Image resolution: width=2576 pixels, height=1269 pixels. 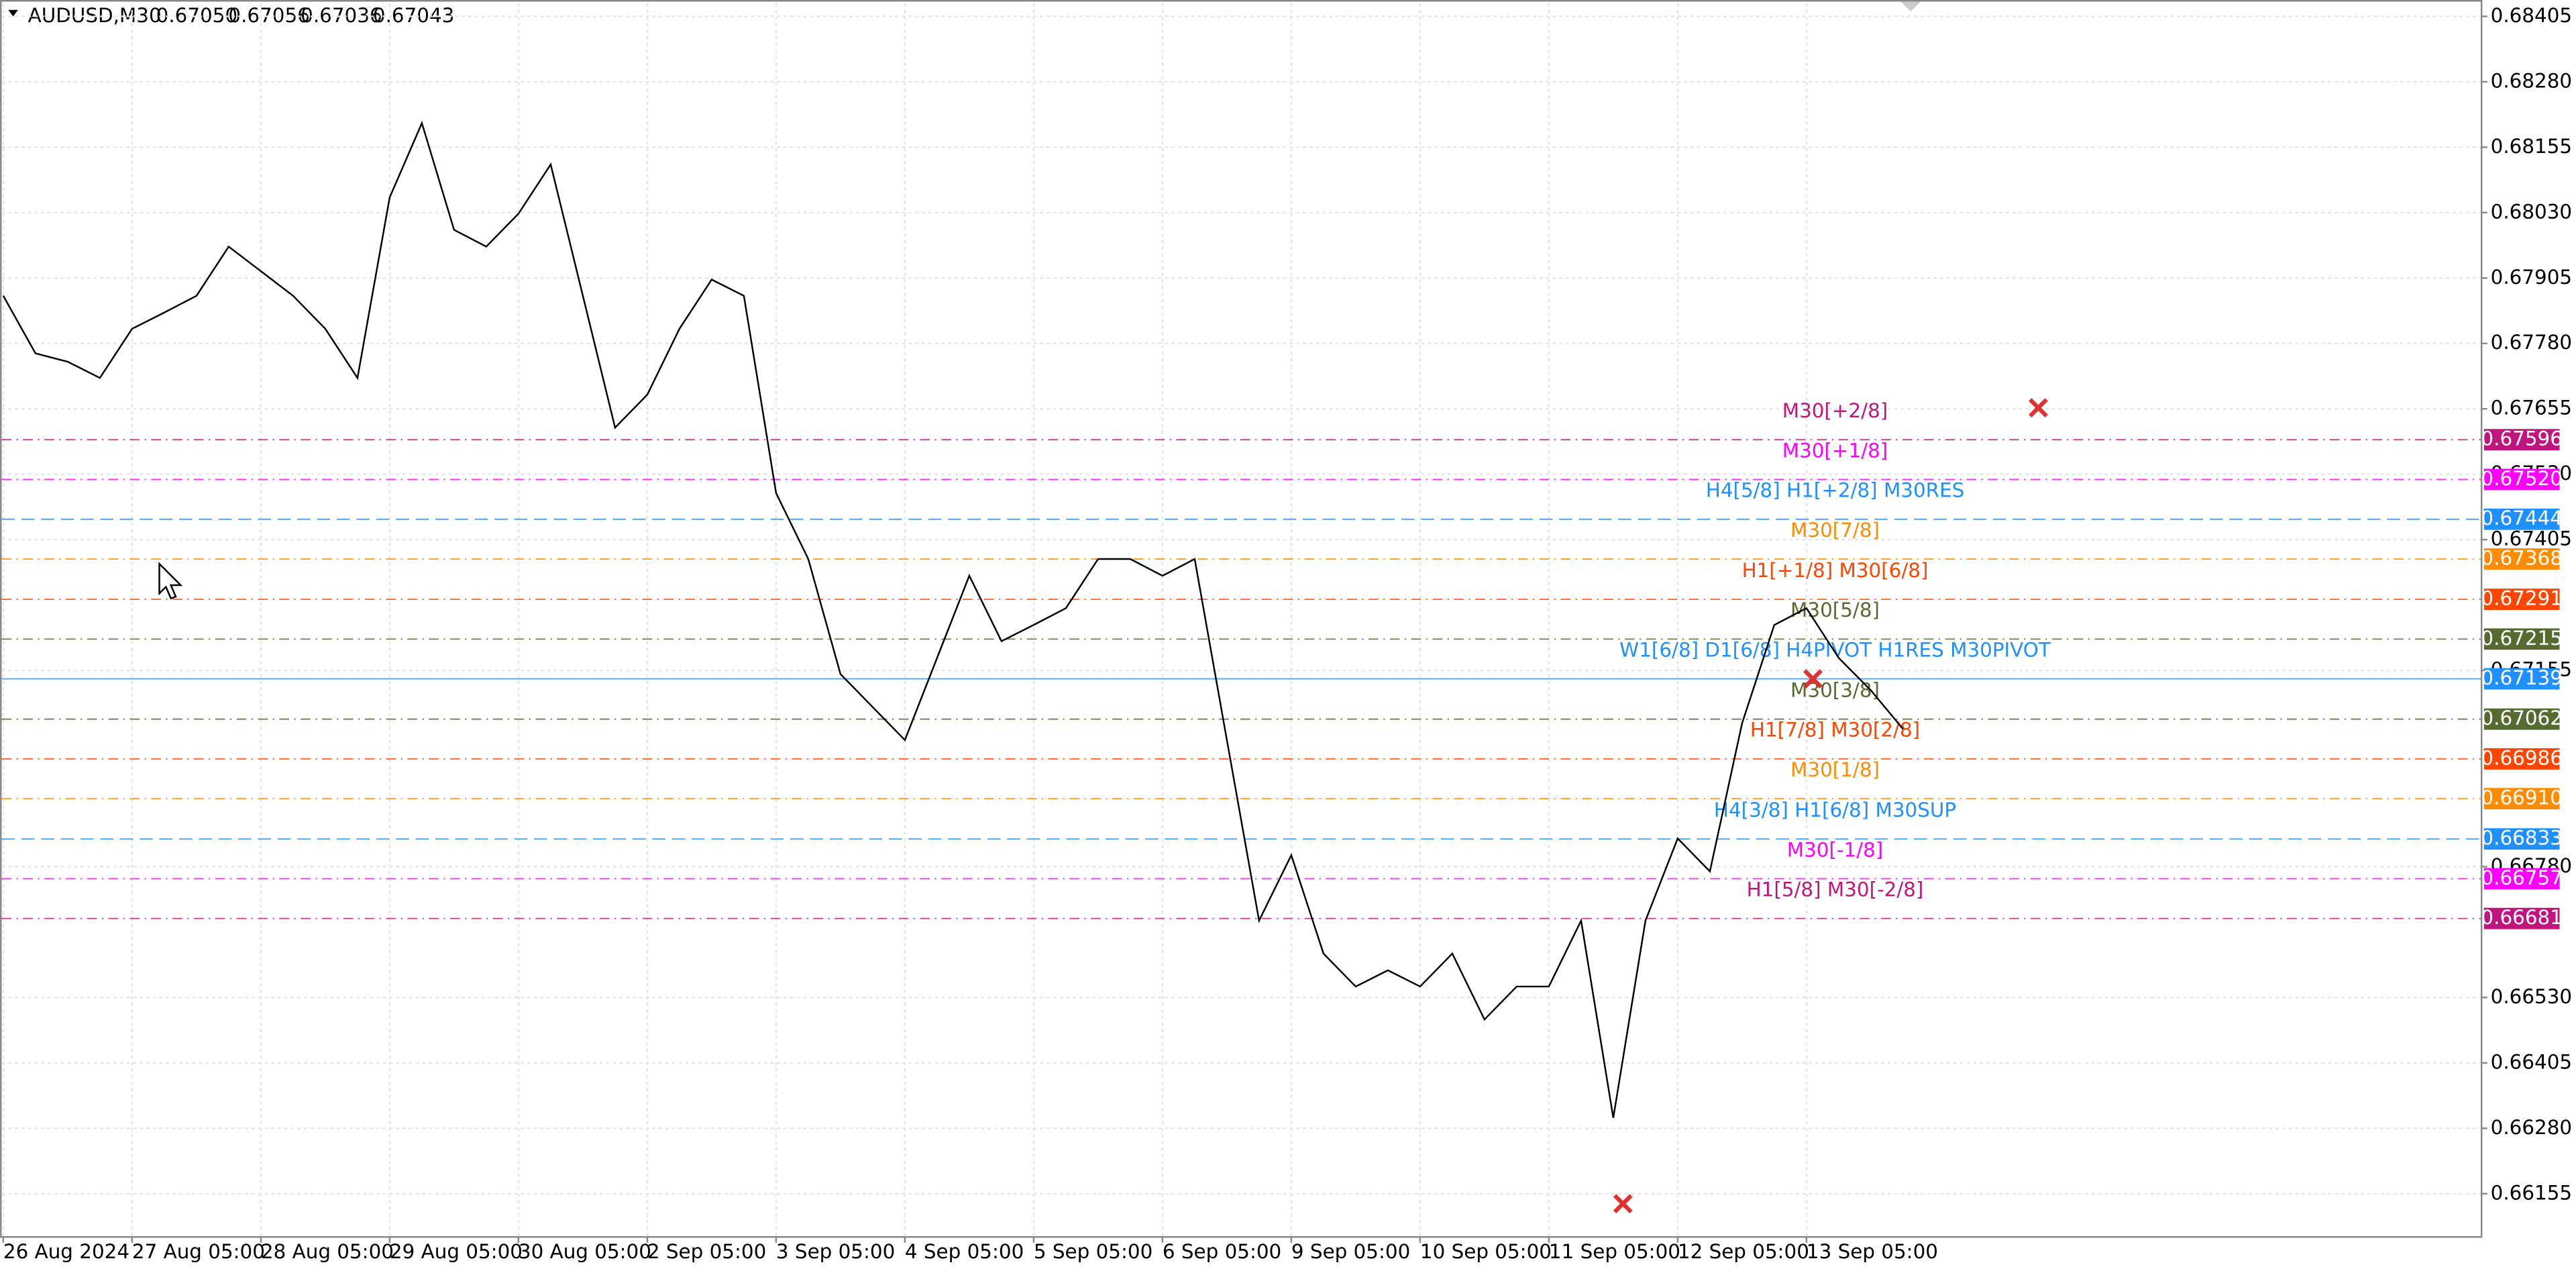 What do you see at coordinates (327, 1251) in the screenshot?
I see `x-tick-label: 28 Aug 05:00` at bounding box center [327, 1251].